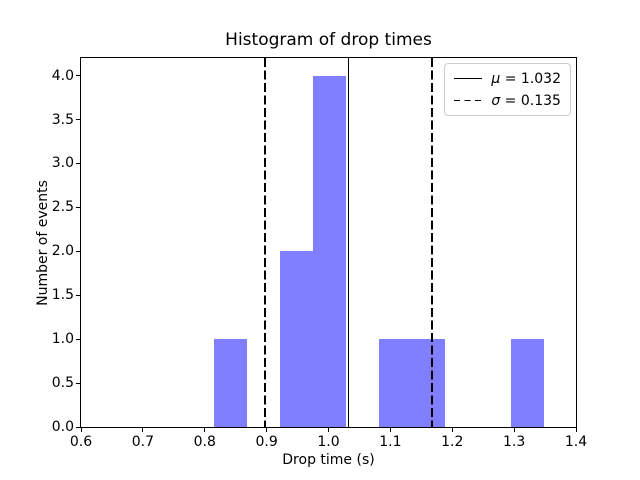  Describe the element at coordinates (328, 460) in the screenshot. I see `x-axis-label: Drop time (s)` at that location.